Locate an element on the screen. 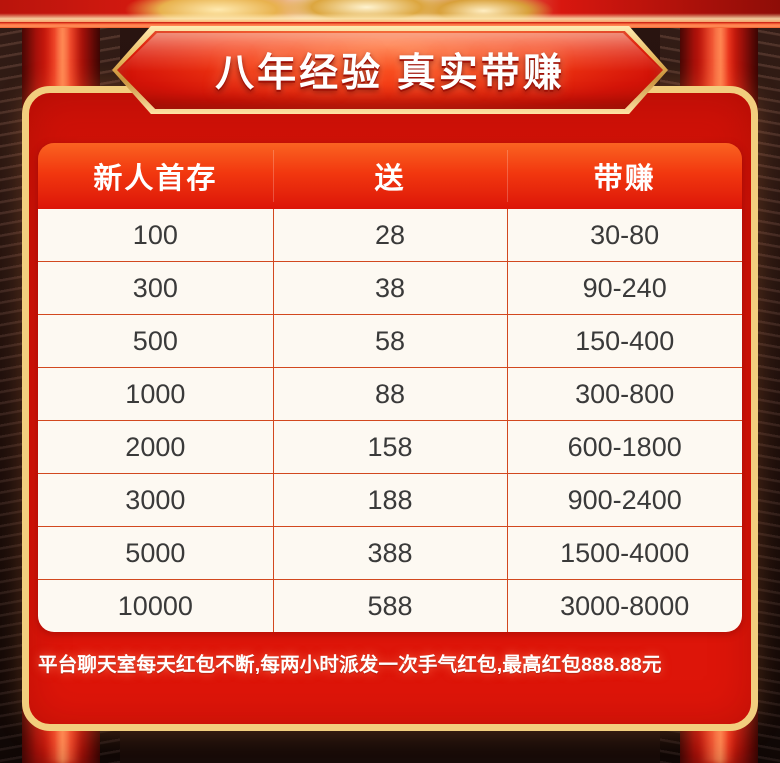 The image size is (780, 763). cell-bonus: 588 is located at coordinates (390, 606).